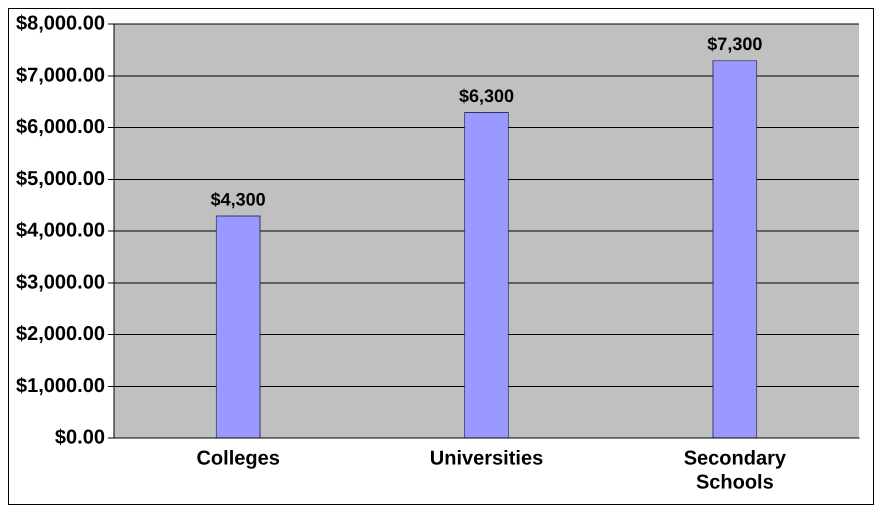 Image resolution: width=884 pixels, height=515 pixels. What do you see at coordinates (60, 385) in the screenshot?
I see `y-tick-label: $1,000.00` at bounding box center [60, 385].